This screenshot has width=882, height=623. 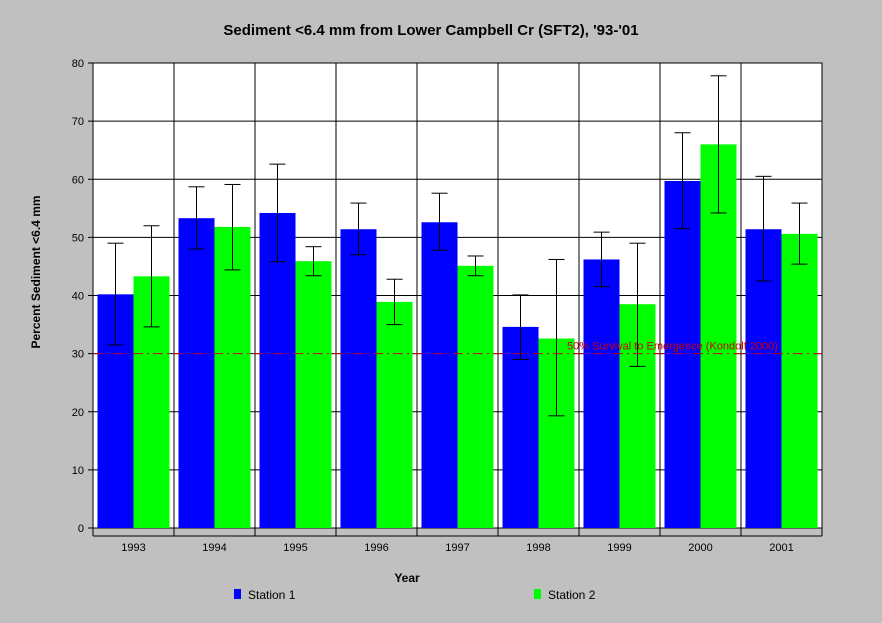 I want to click on y-tick-label: 30, so click(x=78, y=355).